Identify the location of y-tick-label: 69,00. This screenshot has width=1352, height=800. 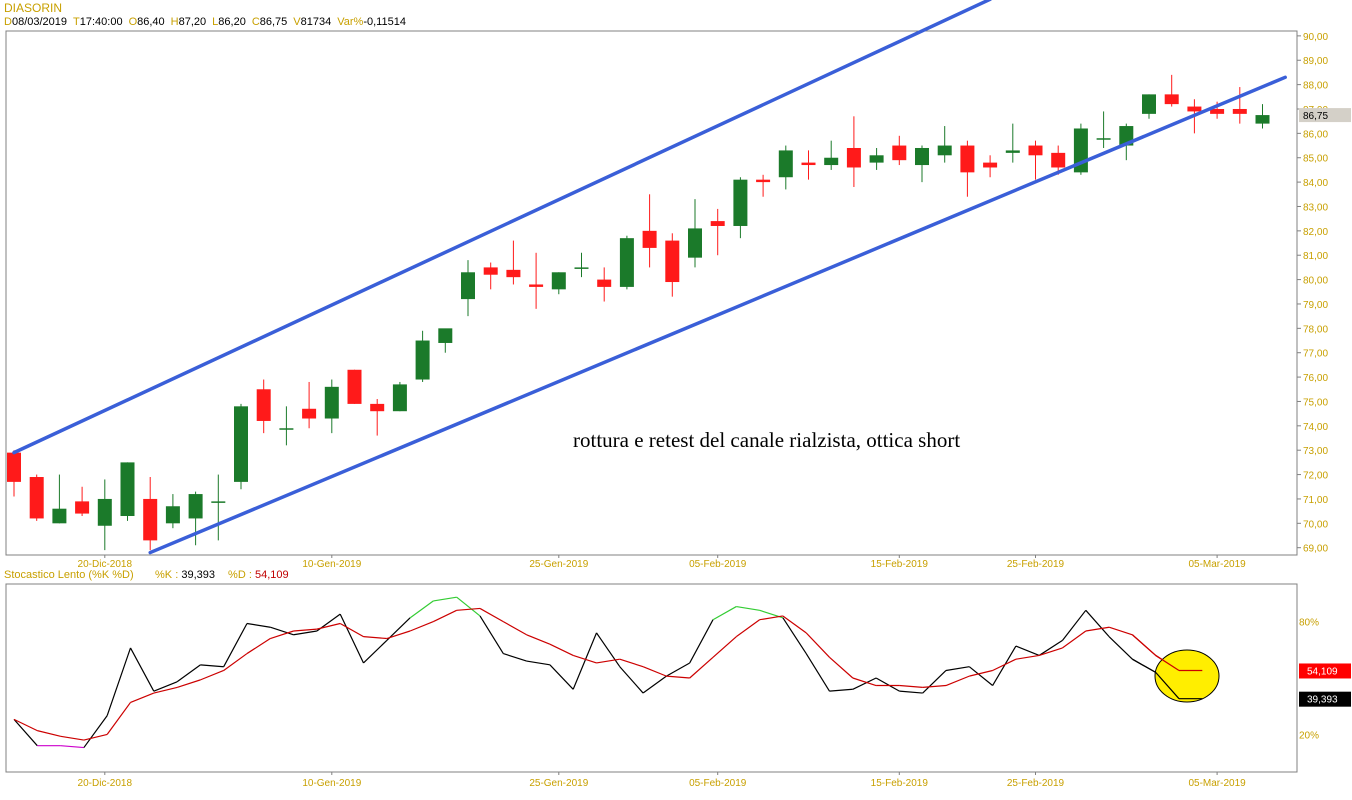
(1315, 549).